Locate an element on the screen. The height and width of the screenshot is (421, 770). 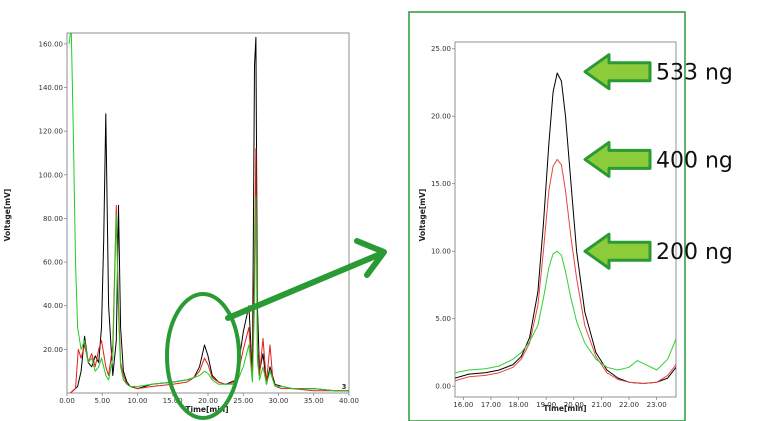
overview-x-tick-label: 5.00 is located at coordinates (102, 401).